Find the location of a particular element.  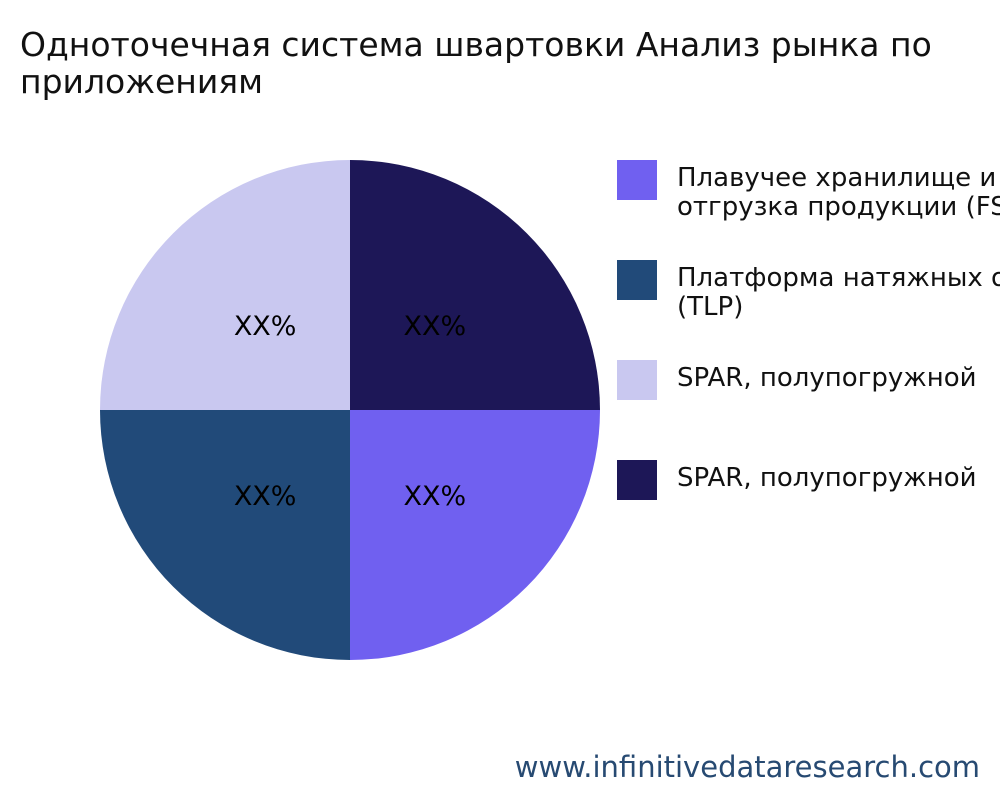

legend-item-1: Платформа натяжных опор (TLP) is located at coordinates (808, 291).